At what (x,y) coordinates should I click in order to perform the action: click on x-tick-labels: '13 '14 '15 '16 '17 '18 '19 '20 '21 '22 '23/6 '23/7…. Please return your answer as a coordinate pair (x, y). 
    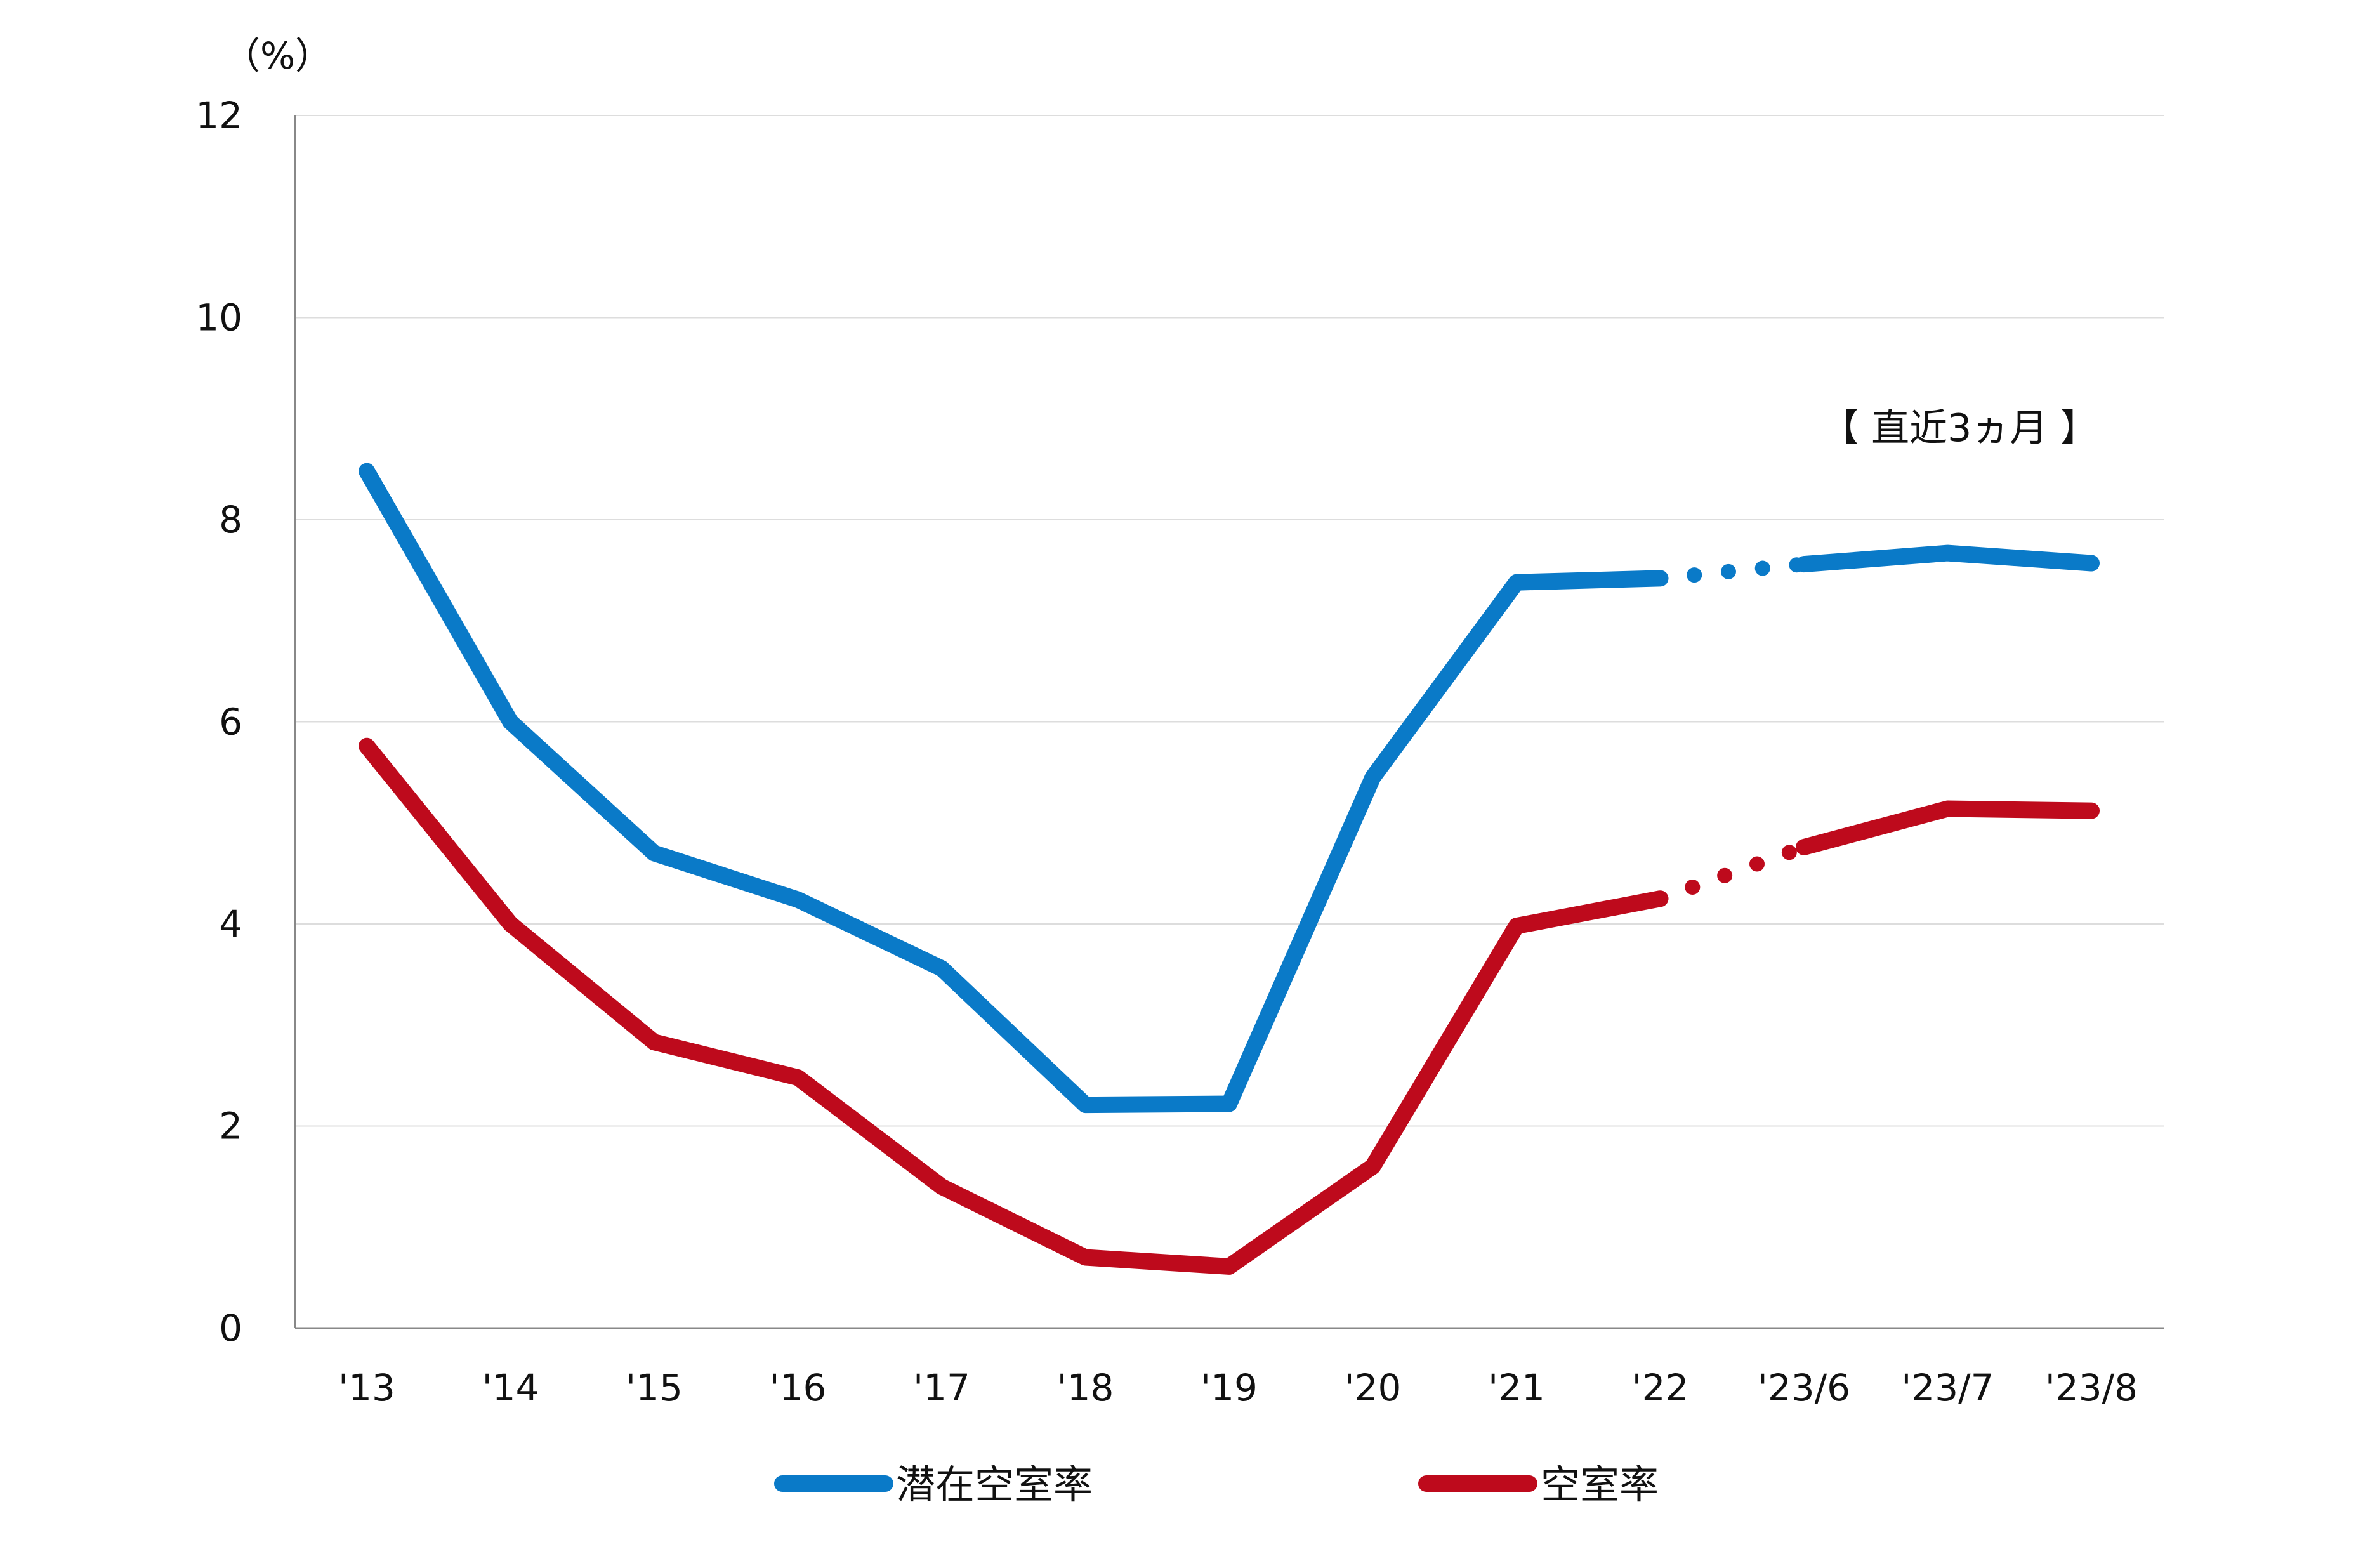
    Looking at the image, I should click on (1238, 1387).